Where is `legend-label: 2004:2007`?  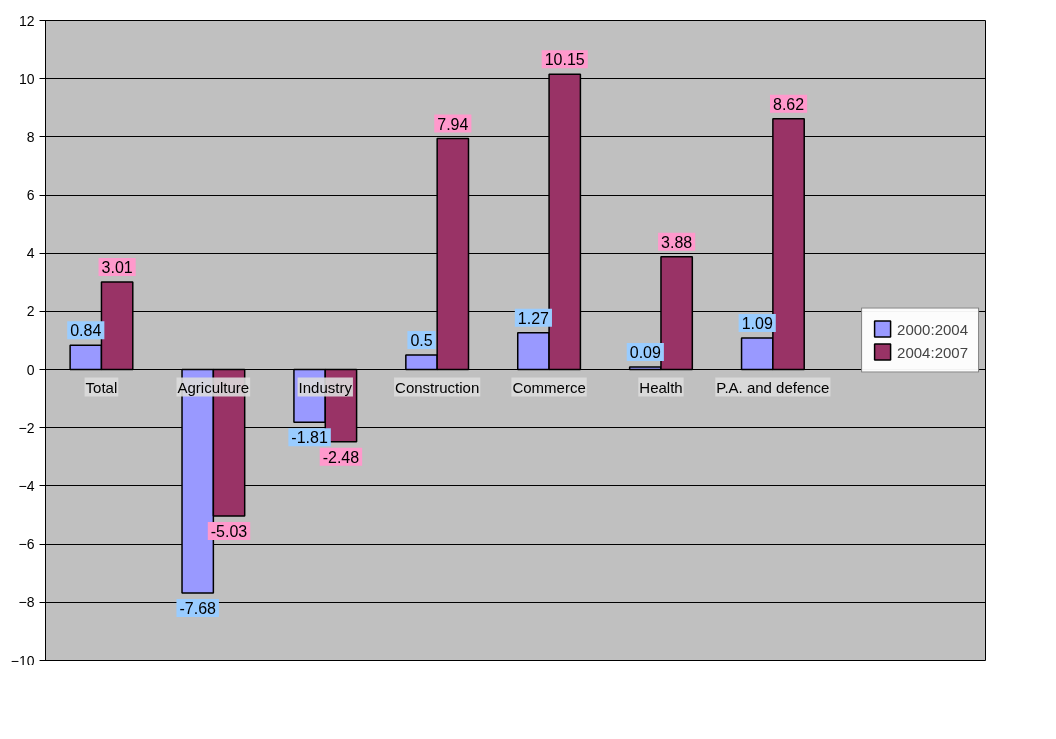
legend-label: 2004:2007 is located at coordinates (932, 351).